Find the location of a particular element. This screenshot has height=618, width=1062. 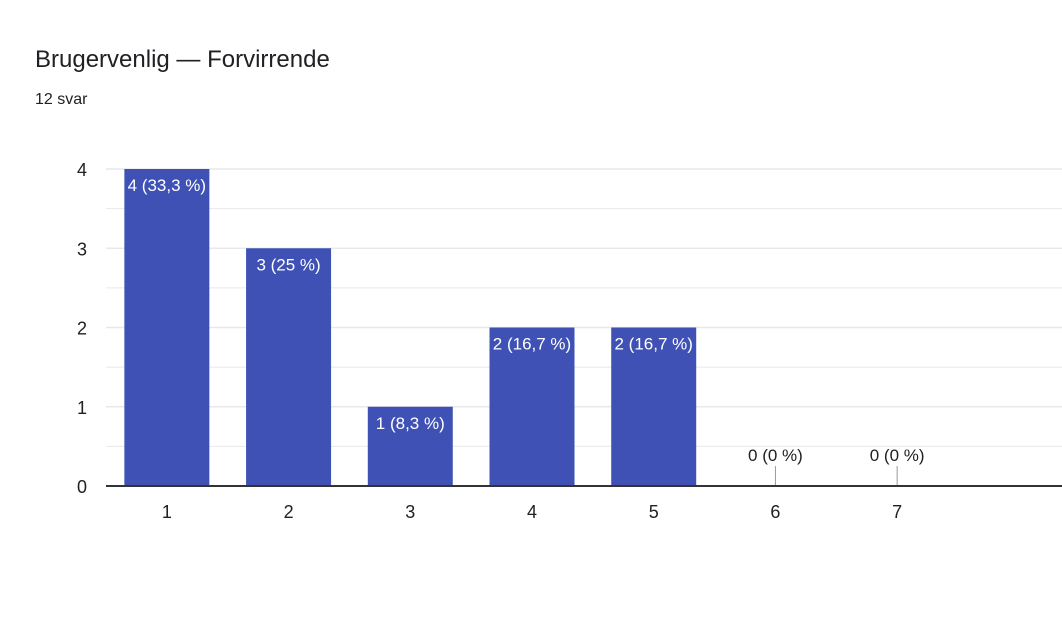

response-count: 12 svar is located at coordinates (61, 99).